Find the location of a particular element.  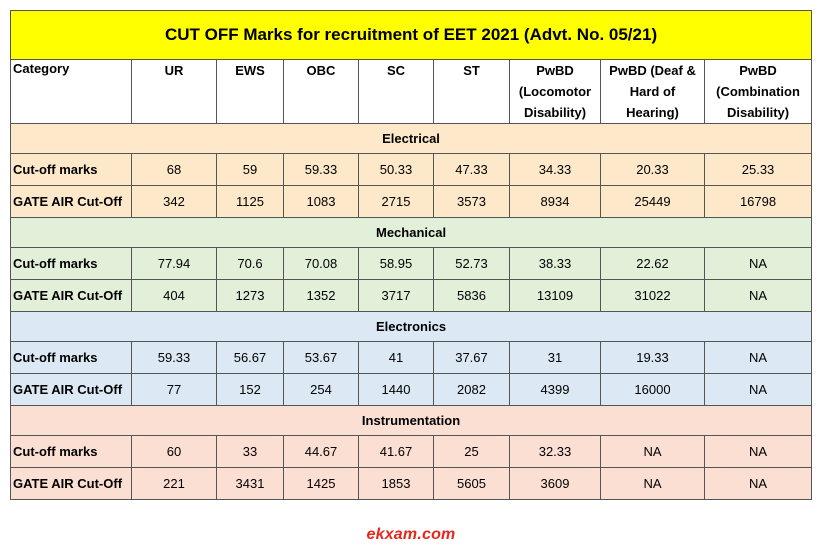

cell: 70.6 is located at coordinates (250, 263).